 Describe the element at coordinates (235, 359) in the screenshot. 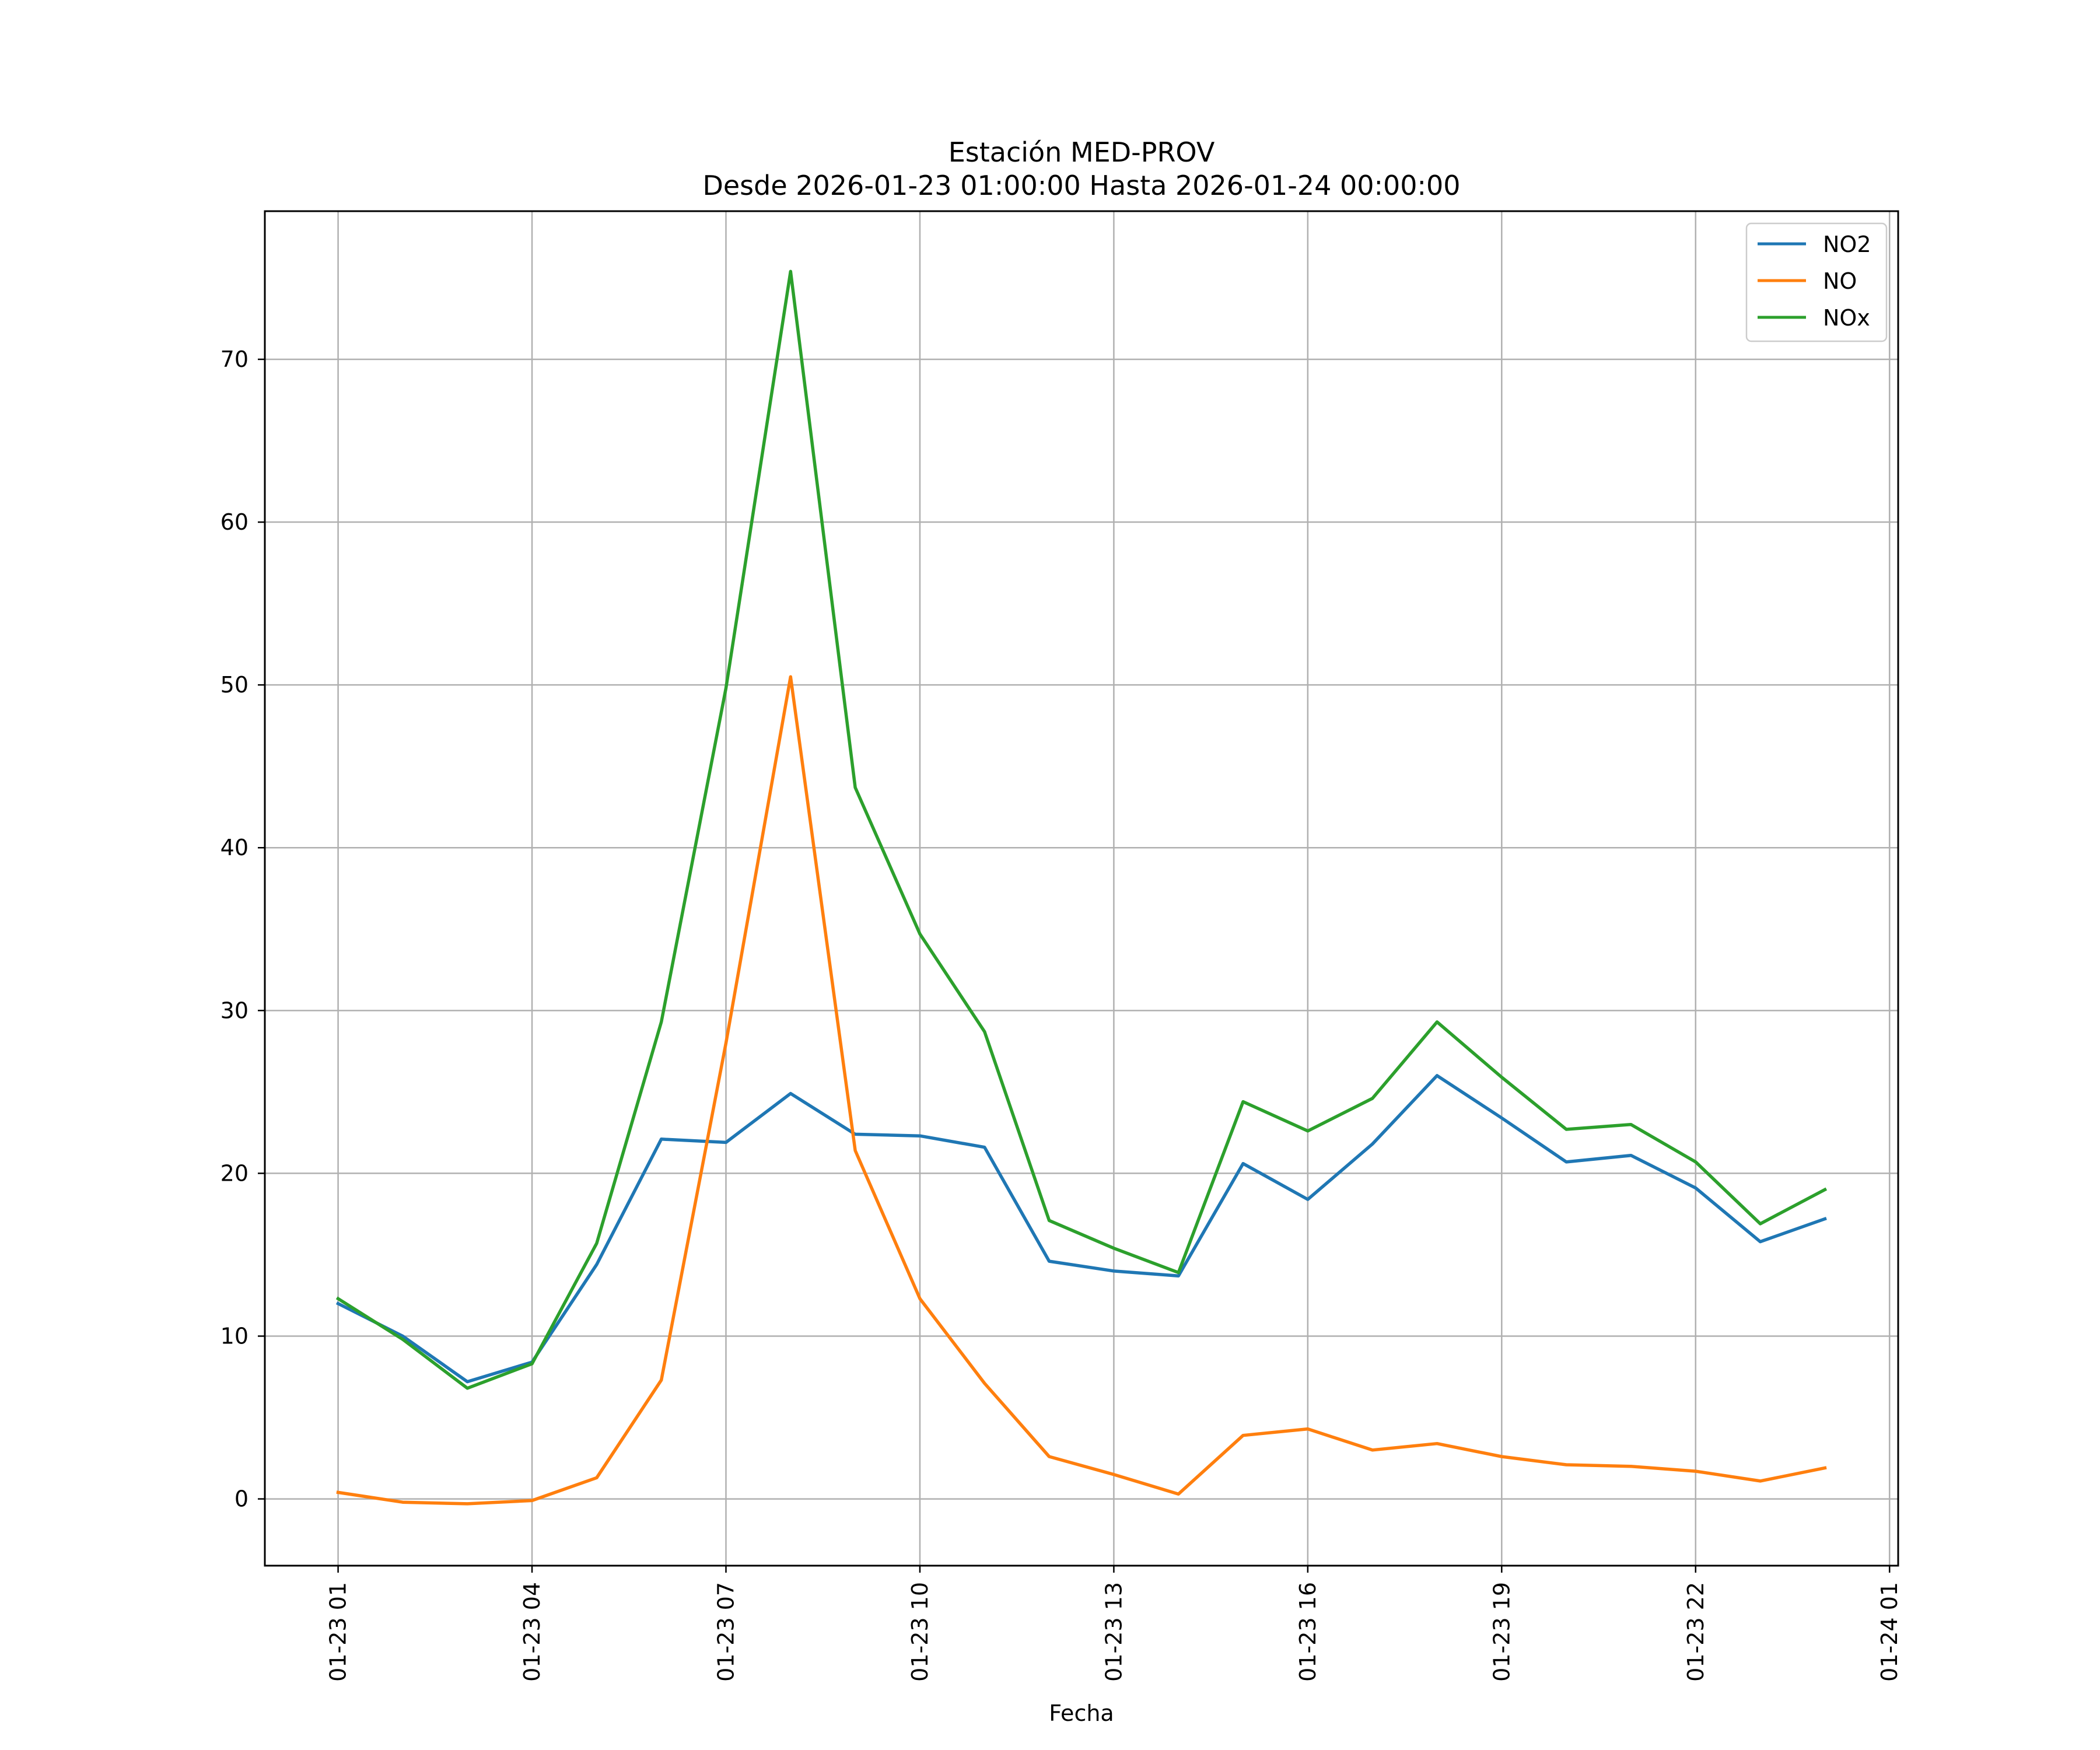

I see `y-tick-label: 70` at that location.